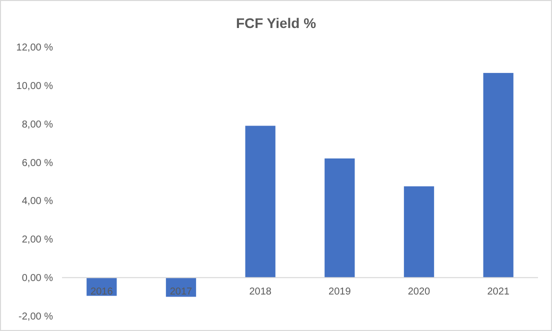  What do you see at coordinates (35, 86) in the screenshot?
I see `y-tick-label: 10,00 %` at bounding box center [35, 86].